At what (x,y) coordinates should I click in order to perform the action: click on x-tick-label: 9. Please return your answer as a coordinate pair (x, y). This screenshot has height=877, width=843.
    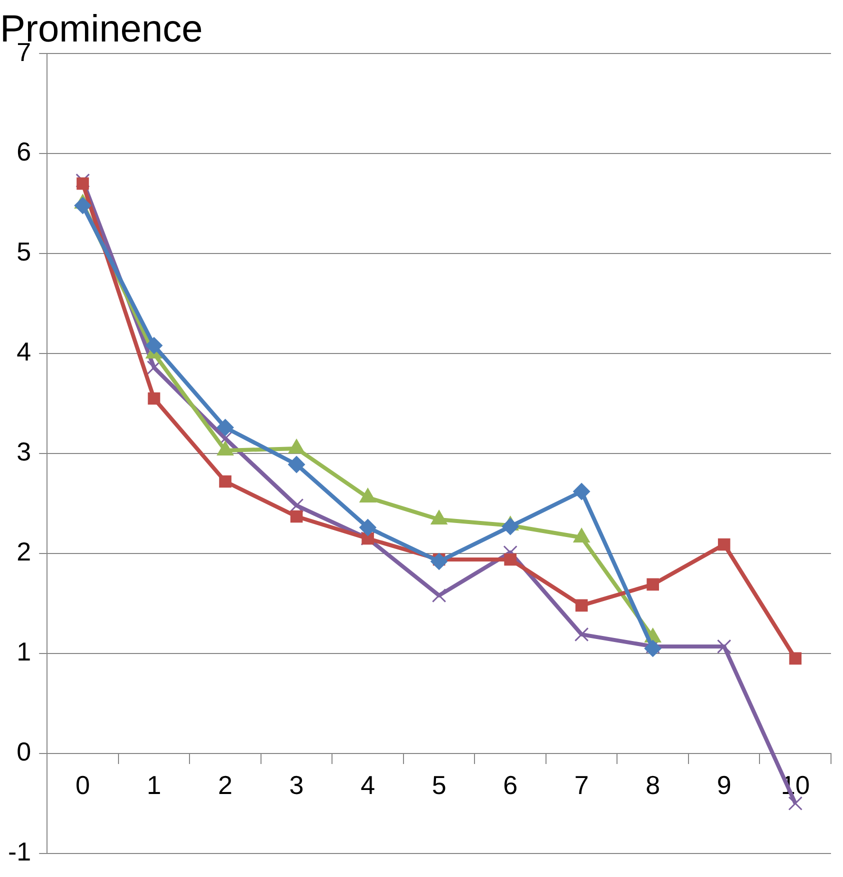
    Looking at the image, I should click on (724, 785).